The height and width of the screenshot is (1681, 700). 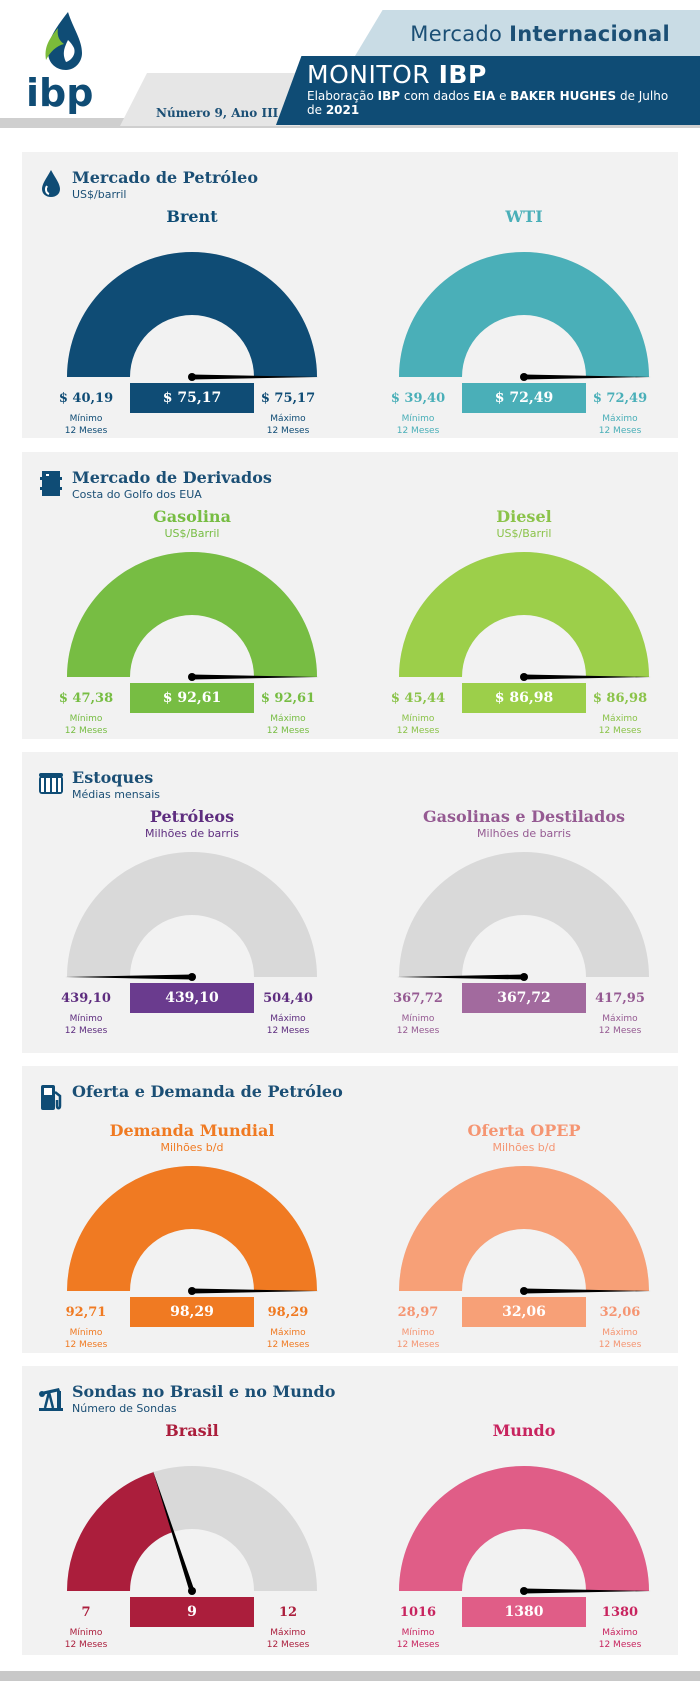 What do you see at coordinates (210, 99) in the screenshot?
I see `issue-tab: Número 9, Ano III` at bounding box center [210, 99].